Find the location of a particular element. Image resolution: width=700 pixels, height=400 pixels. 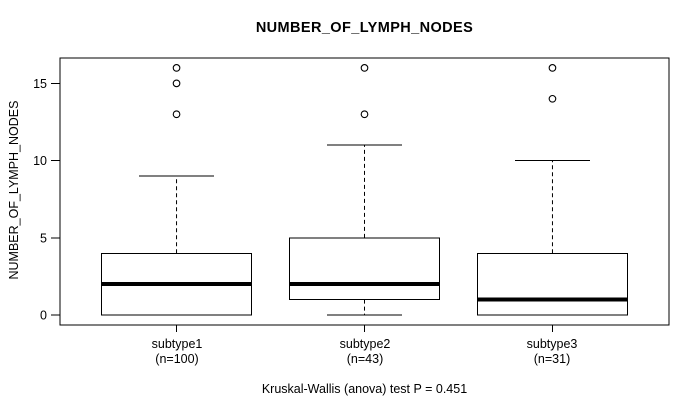

y-tick-label: 15 is located at coordinates (40, 84).